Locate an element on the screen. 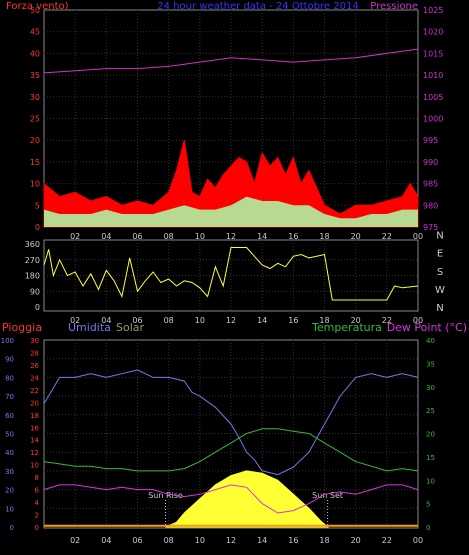  temperature-line is located at coordinates (231, 450).